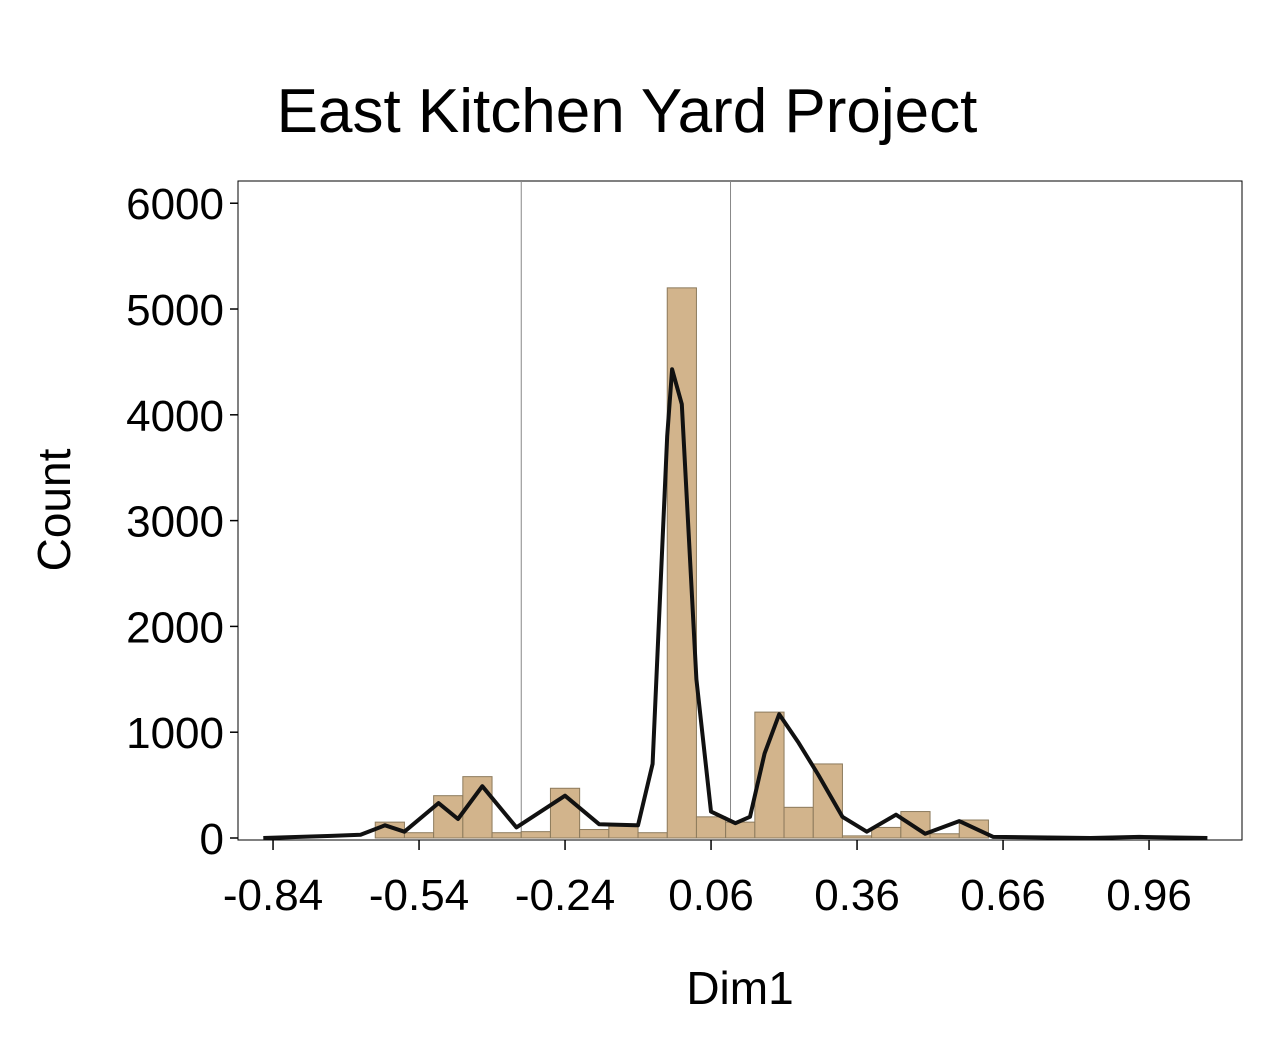  I want to click on y-tick-label: 1000, so click(175, 733).